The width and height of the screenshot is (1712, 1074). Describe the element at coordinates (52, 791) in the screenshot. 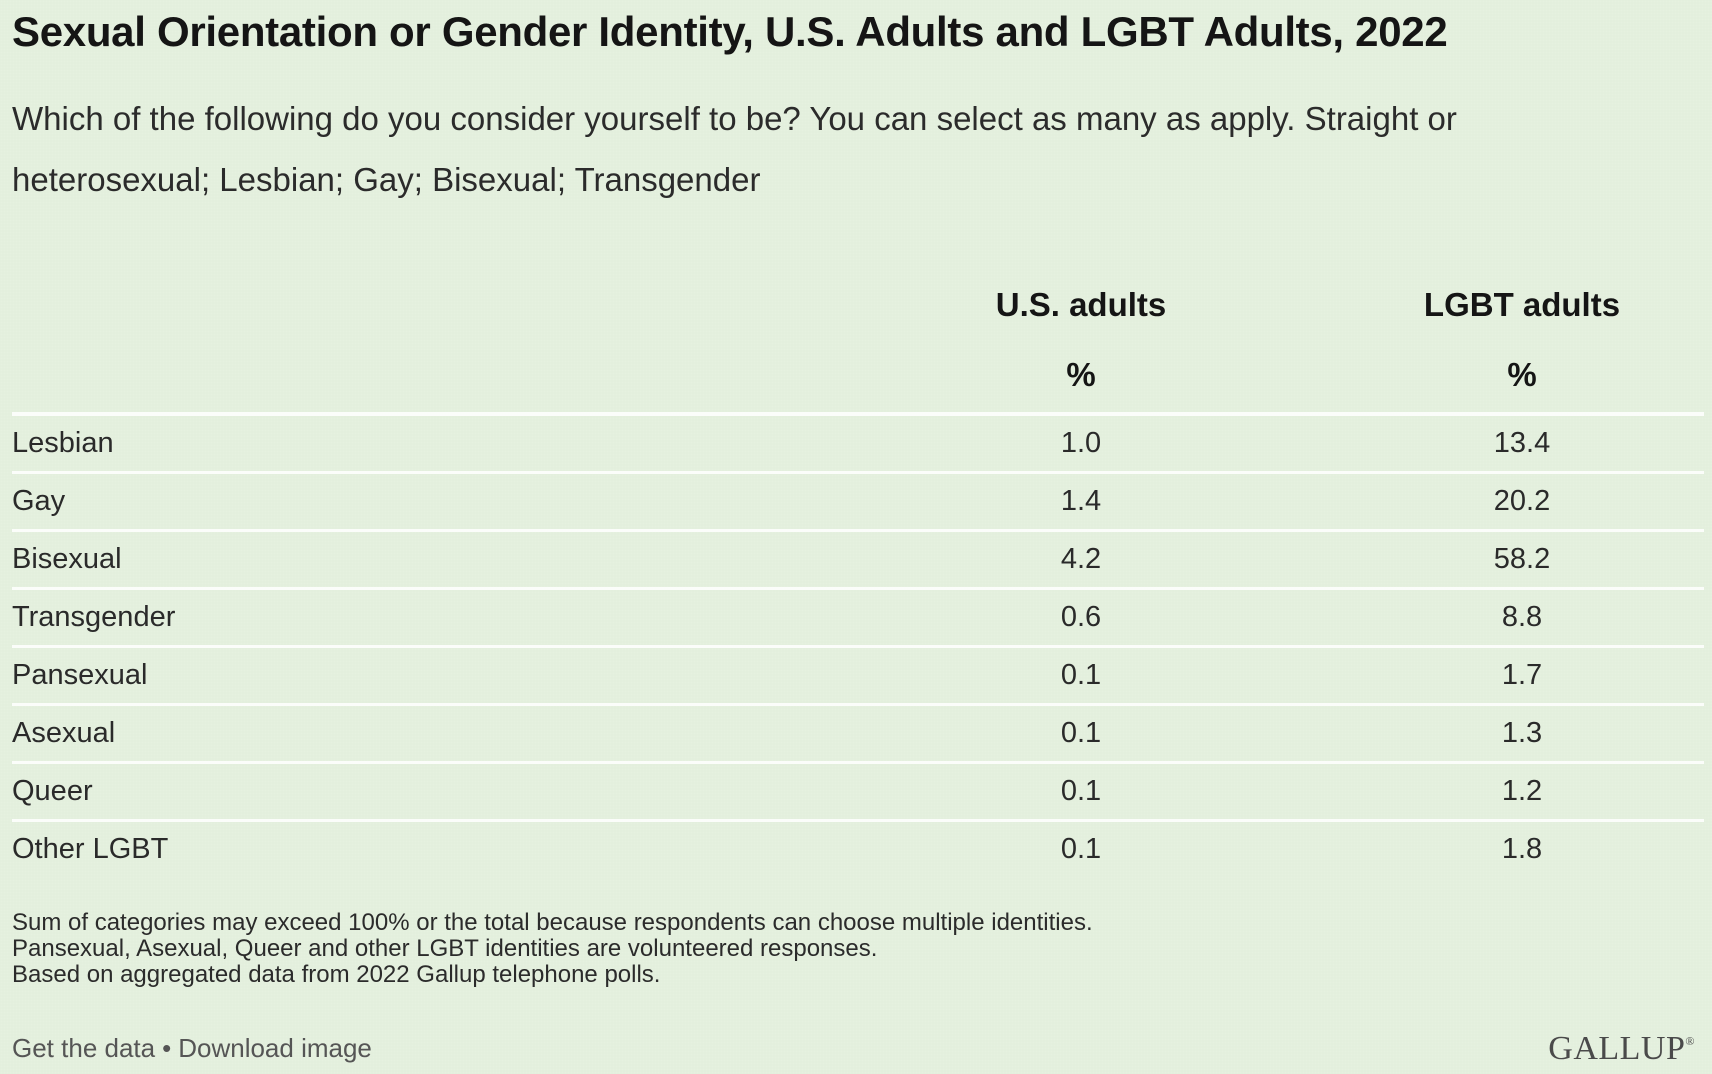

I see `row-label: Queer` at that location.